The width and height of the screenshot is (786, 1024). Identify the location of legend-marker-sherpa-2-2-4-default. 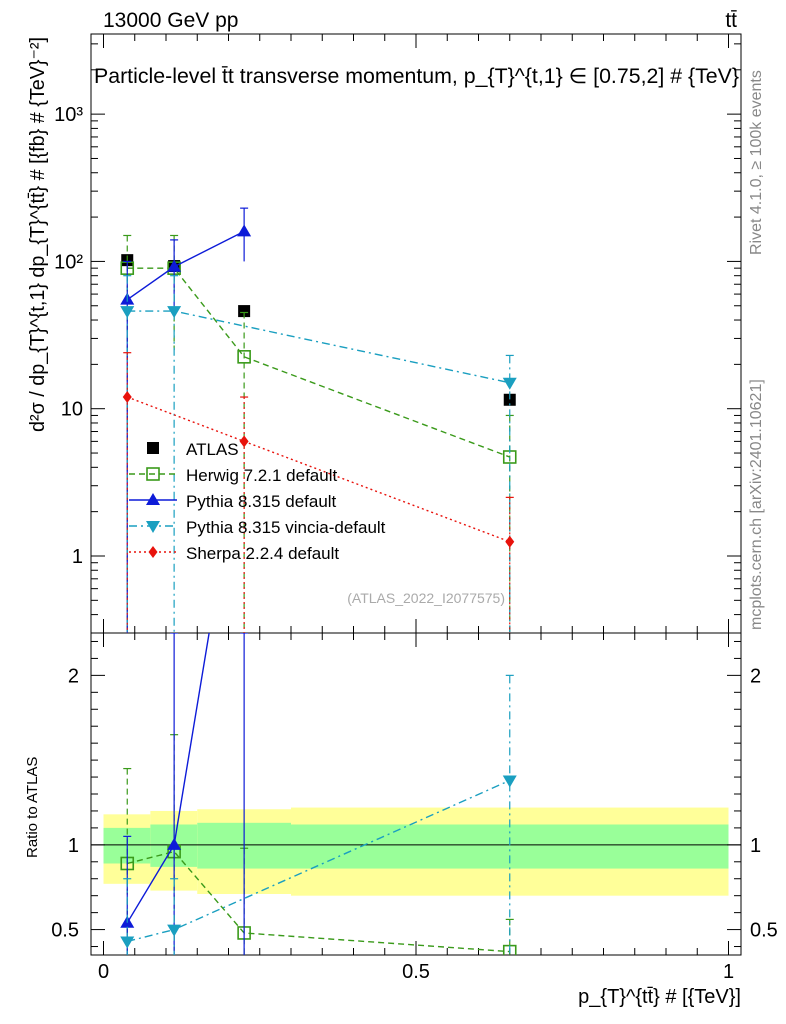
(153, 552).